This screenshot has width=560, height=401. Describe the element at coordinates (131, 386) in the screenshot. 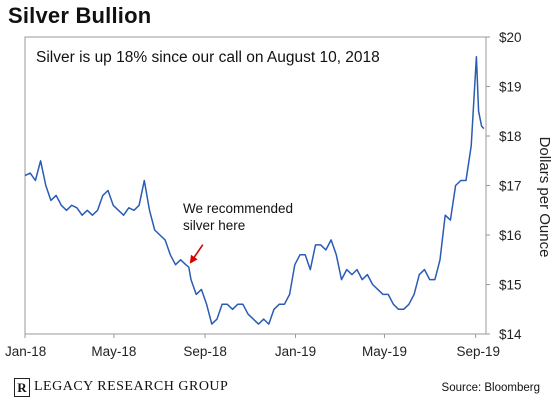

I see `brand-name: LEGACY RESEARCH GROUP` at that location.